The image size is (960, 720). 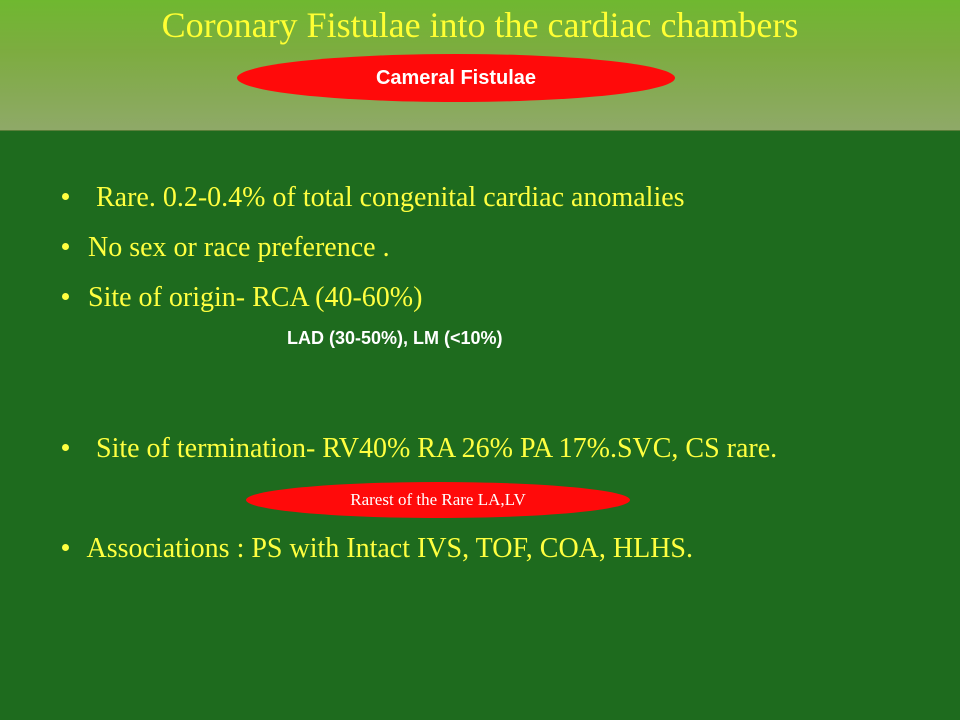 What do you see at coordinates (239, 247) in the screenshot?
I see `bullet-text: No sex or race preference .` at bounding box center [239, 247].